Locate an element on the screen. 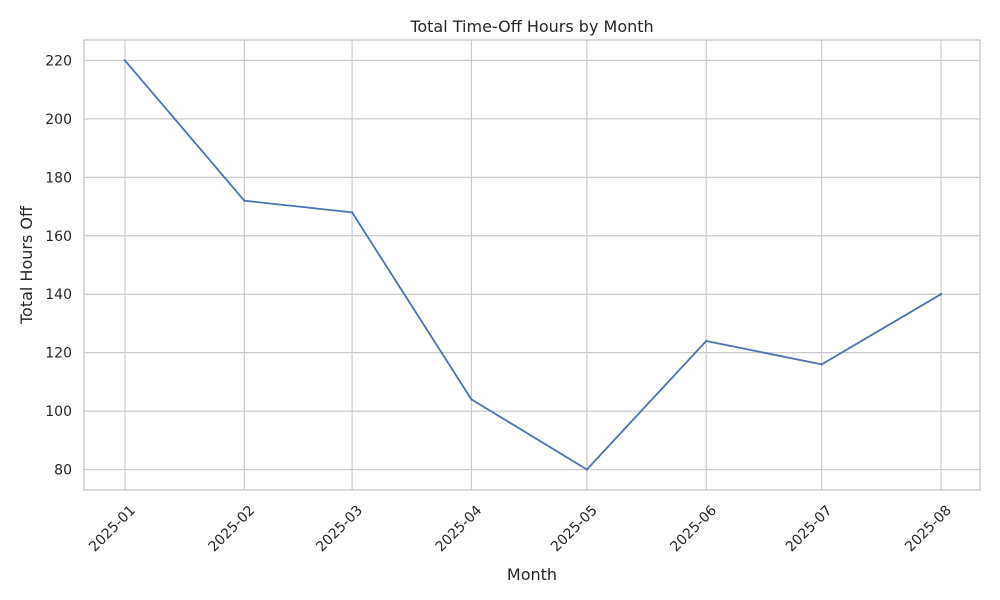 The width and height of the screenshot is (1000, 600). x-axis-label: Month is located at coordinates (532, 574).